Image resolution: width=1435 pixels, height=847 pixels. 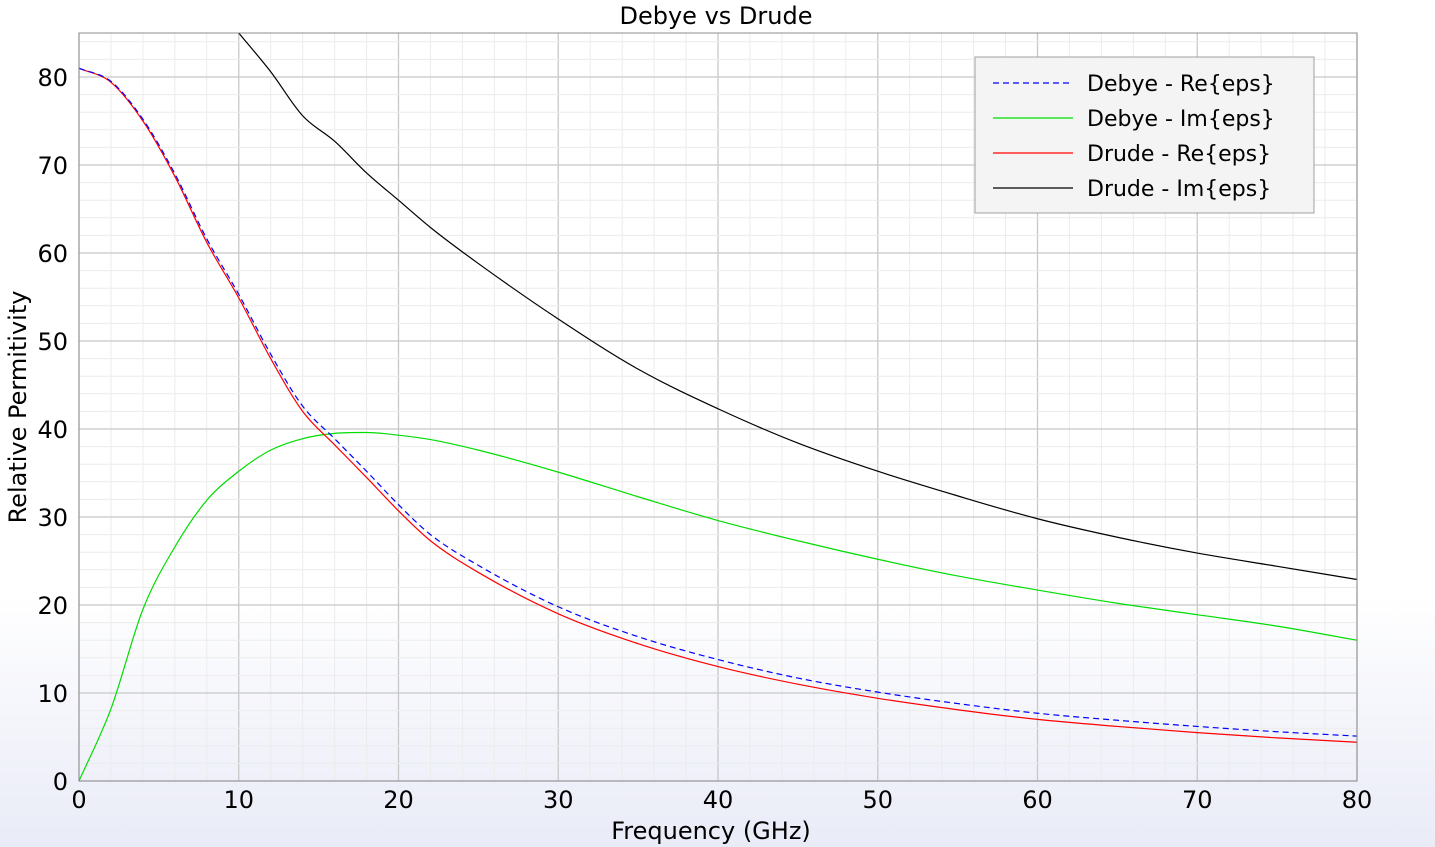 What do you see at coordinates (877, 800) in the screenshot?
I see `x-tick-label: 50` at bounding box center [877, 800].